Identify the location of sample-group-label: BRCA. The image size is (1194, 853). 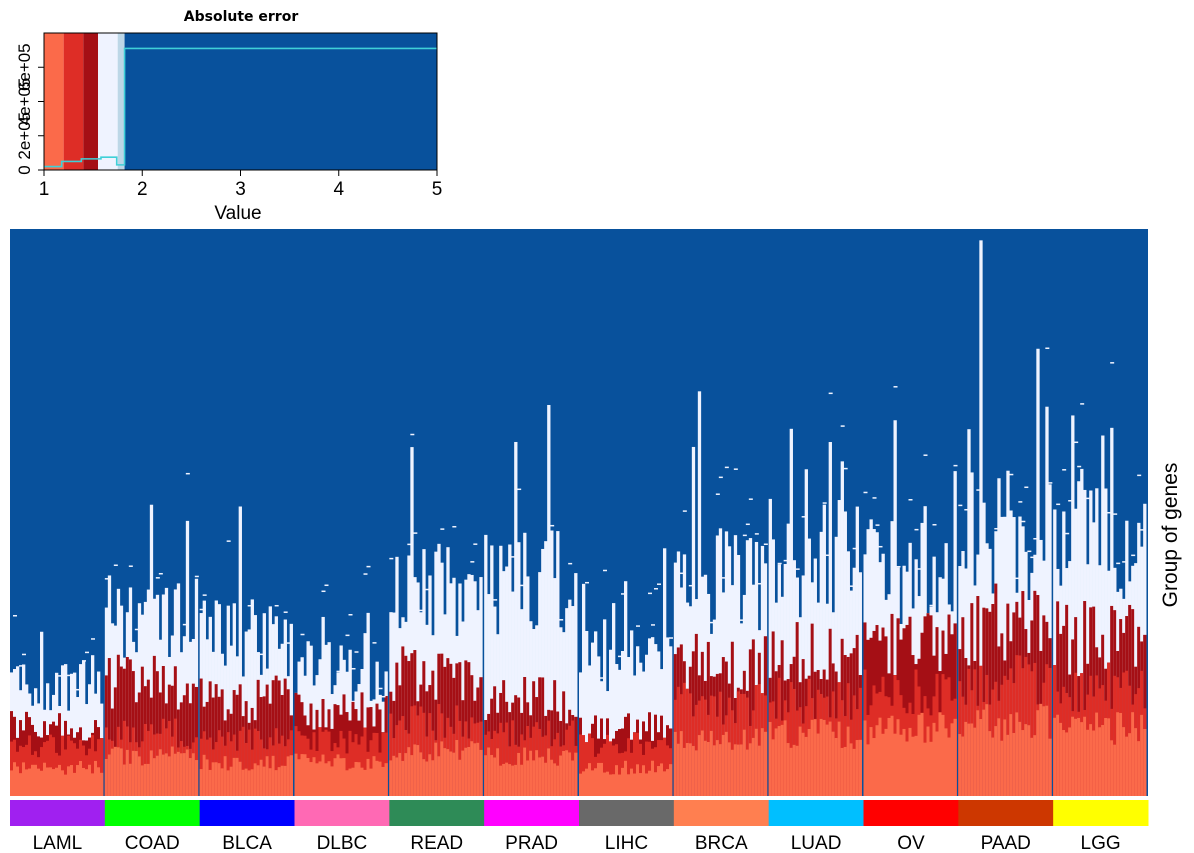
(721, 843).